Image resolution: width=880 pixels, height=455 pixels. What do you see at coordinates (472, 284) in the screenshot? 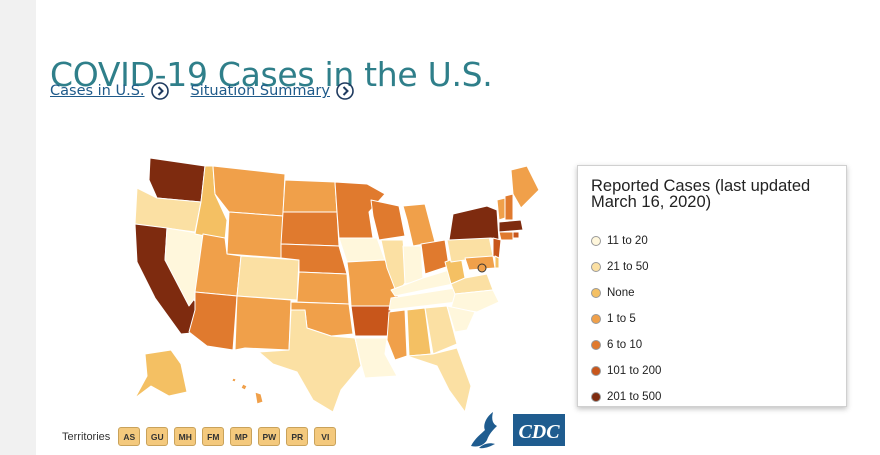
I see `state-virginia` at bounding box center [472, 284].